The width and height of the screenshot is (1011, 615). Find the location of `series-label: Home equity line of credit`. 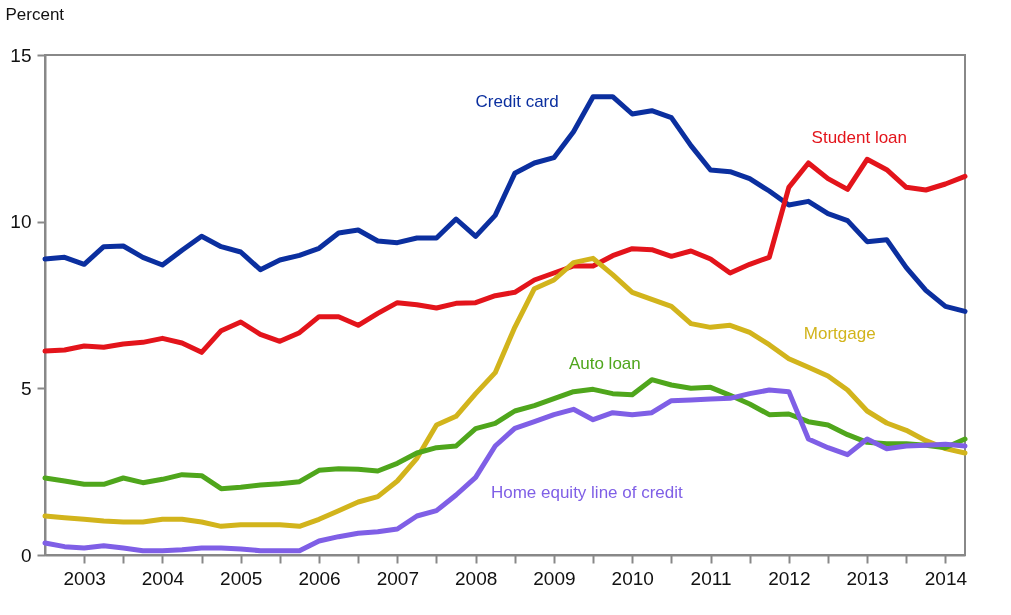

series-label: Home equity line of credit is located at coordinates (586, 492).